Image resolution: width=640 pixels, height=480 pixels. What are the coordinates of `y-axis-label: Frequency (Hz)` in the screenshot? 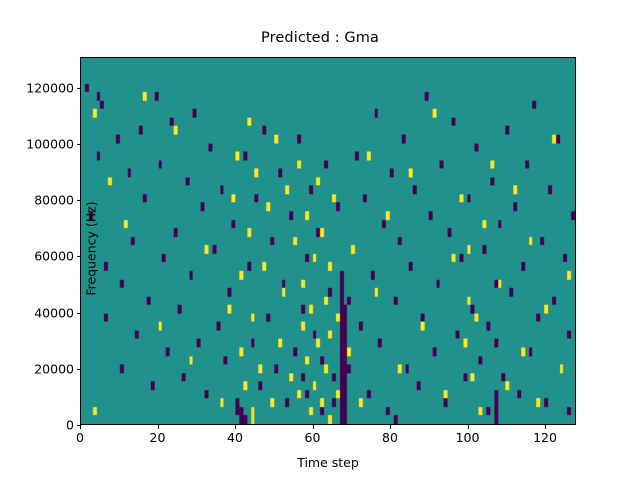 It's located at (91, 248).